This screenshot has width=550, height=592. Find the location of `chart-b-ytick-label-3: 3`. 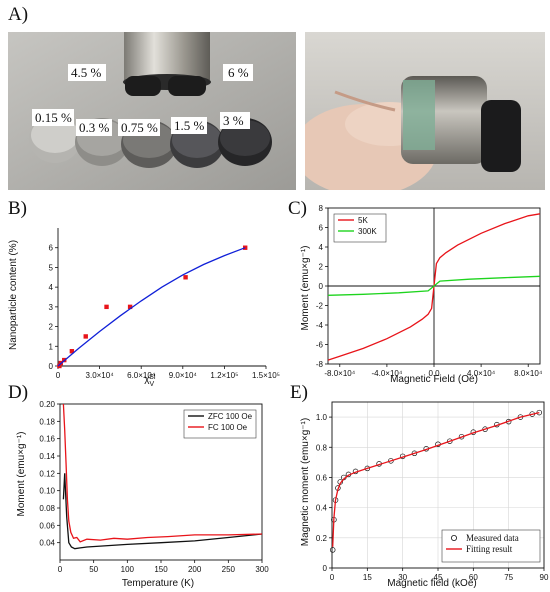

chart-b-ytick-label-3: 3 is located at coordinates (51, 307).